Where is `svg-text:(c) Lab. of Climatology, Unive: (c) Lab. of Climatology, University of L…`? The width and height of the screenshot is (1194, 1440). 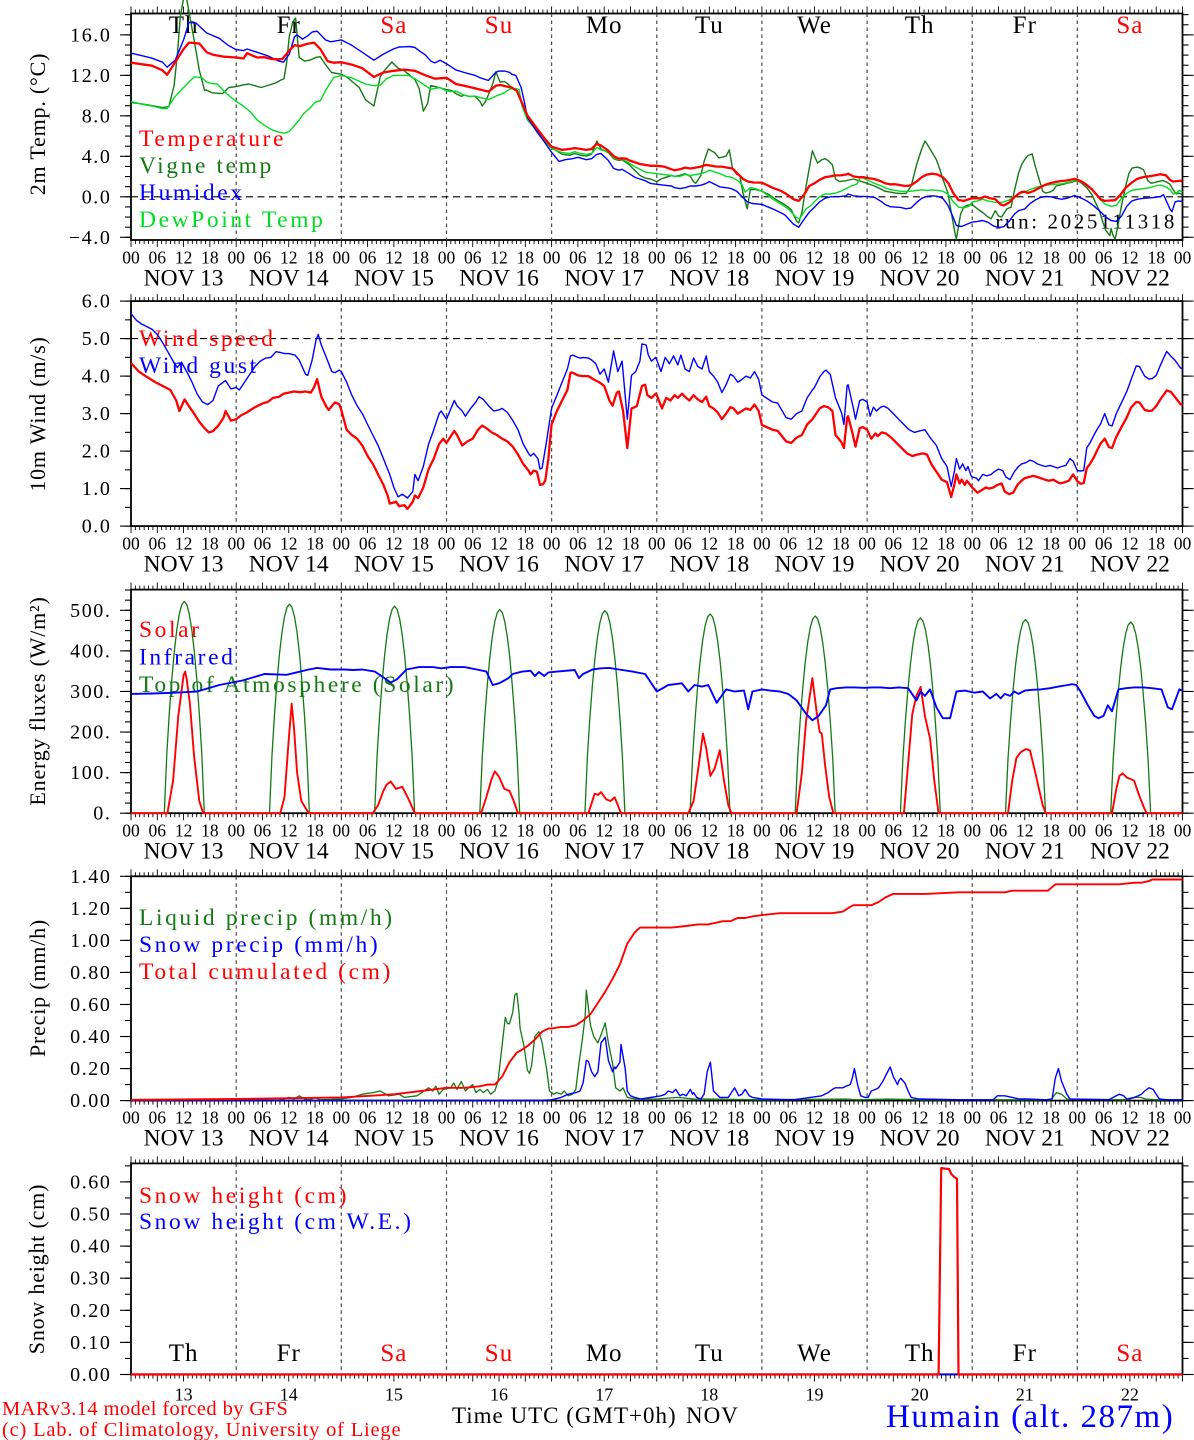
svg-text:(c) Lab. of Climatology, Unive: (c) Lab. of Climatology, University of L… is located at coordinates (201, 1429).